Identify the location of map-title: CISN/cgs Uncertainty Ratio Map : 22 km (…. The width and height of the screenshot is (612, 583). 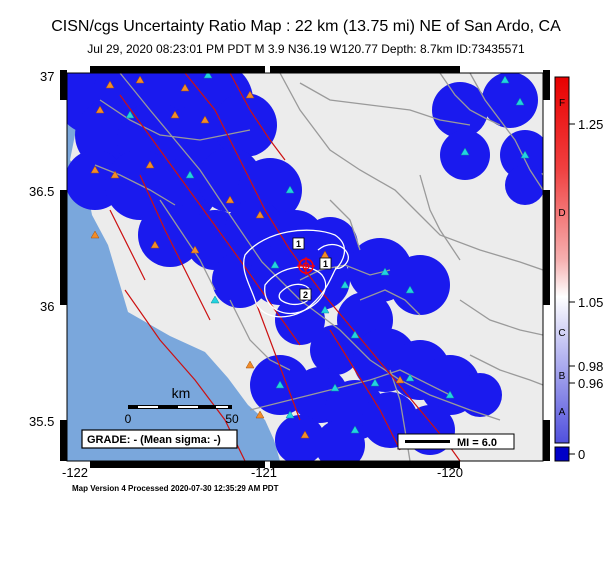
(306, 26).